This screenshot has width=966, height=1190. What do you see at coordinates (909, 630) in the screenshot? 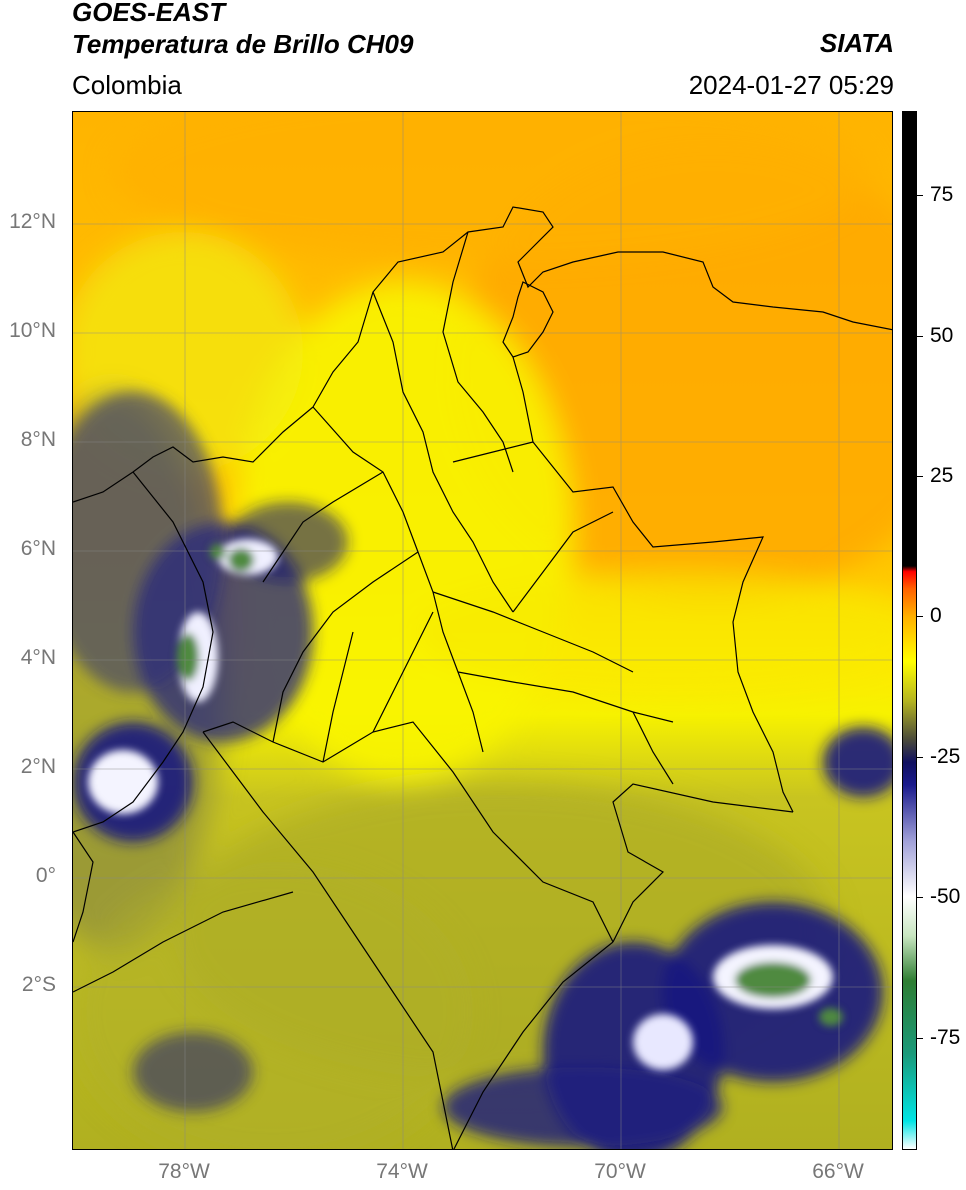
I see `temperature-colorbar` at bounding box center [909, 630].